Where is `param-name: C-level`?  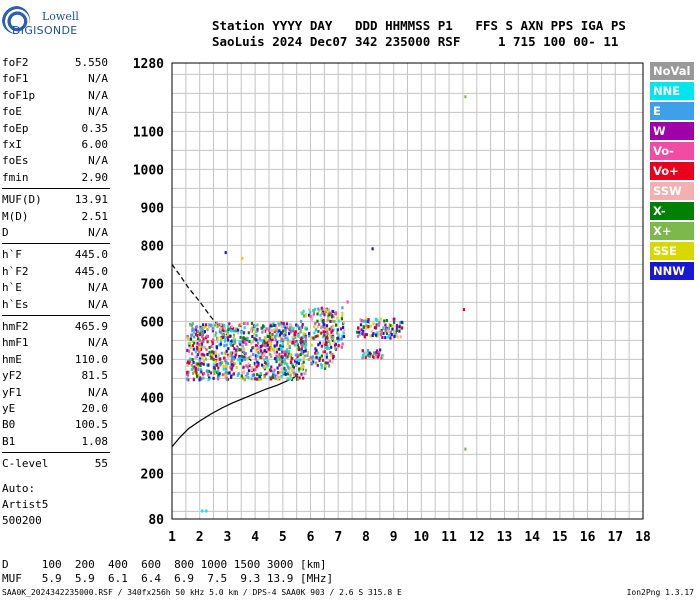
param-name: C-level is located at coordinates (25, 464).